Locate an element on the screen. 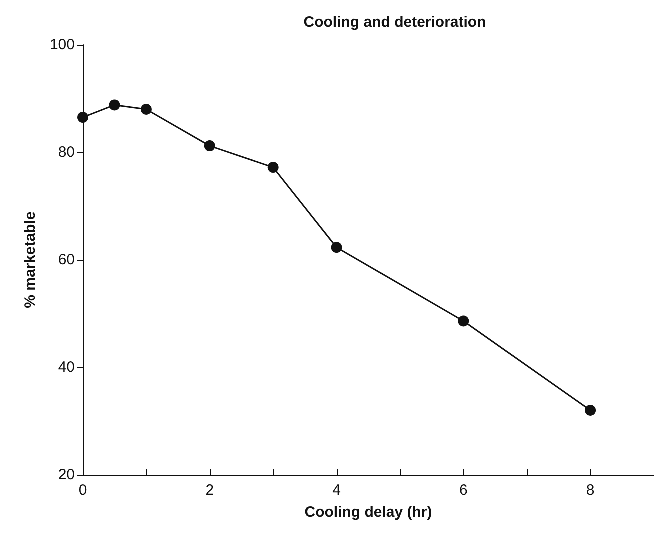 The width and height of the screenshot is (657, 535). x-tick-label: 0 is located at coordinates (83, 490).